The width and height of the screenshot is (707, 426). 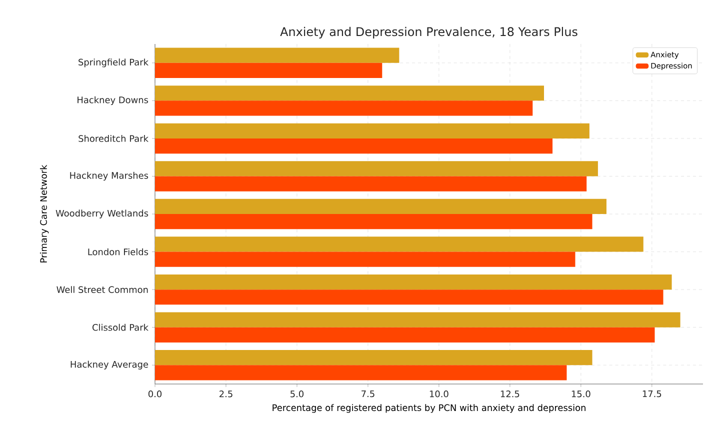 I want to click on x-tick-label: 10.0, so click(x=439, y=394).